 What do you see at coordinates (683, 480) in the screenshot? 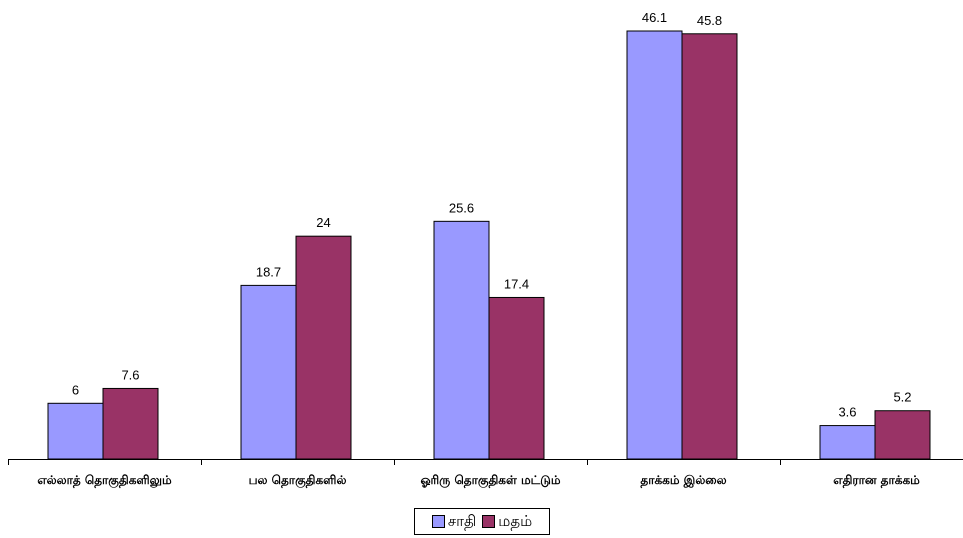
I see `category-label-4: தாக்கம் இல்லை` at bounding box center [683, 480].